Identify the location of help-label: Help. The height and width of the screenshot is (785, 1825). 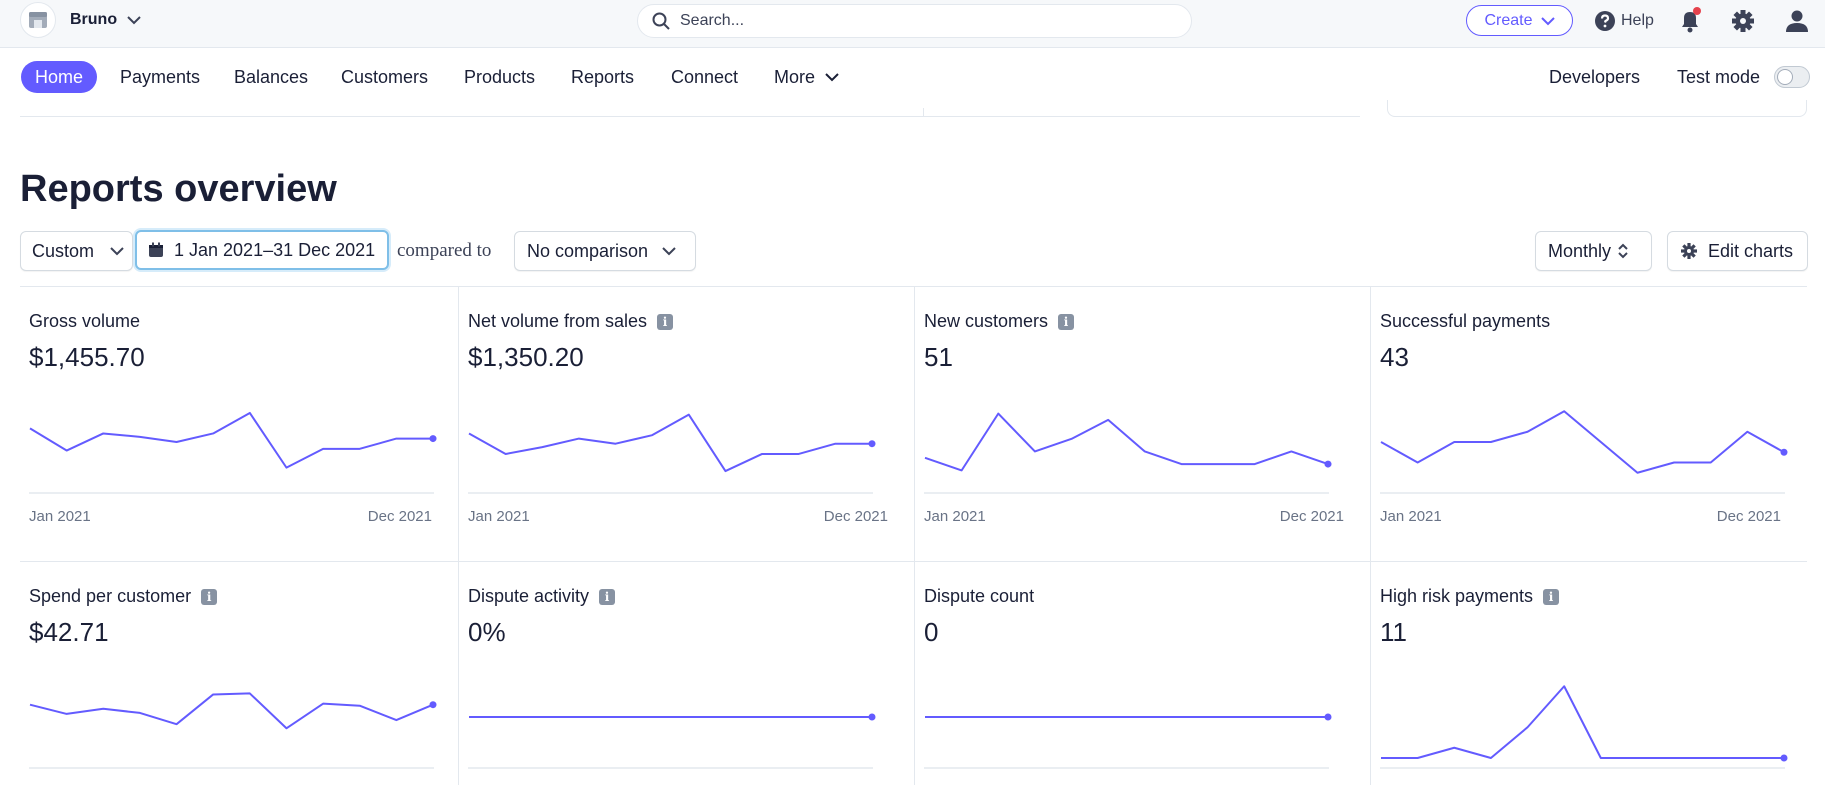
(1637, 20).